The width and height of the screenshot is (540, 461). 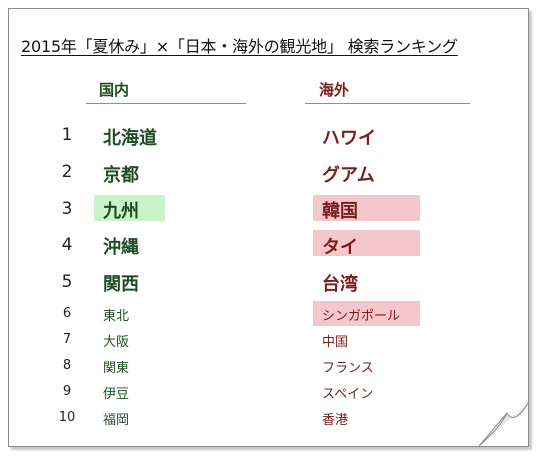 I want to click on overseas-destination: 台湾, so click(x=340, y=284).